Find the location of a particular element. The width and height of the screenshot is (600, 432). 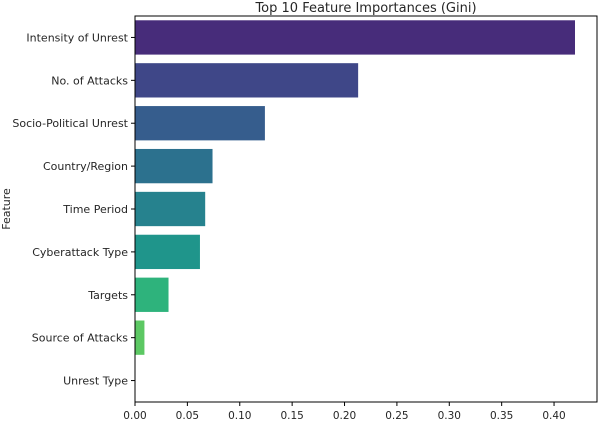

y-axis-label: Feature is located at coordinates (6, 209).